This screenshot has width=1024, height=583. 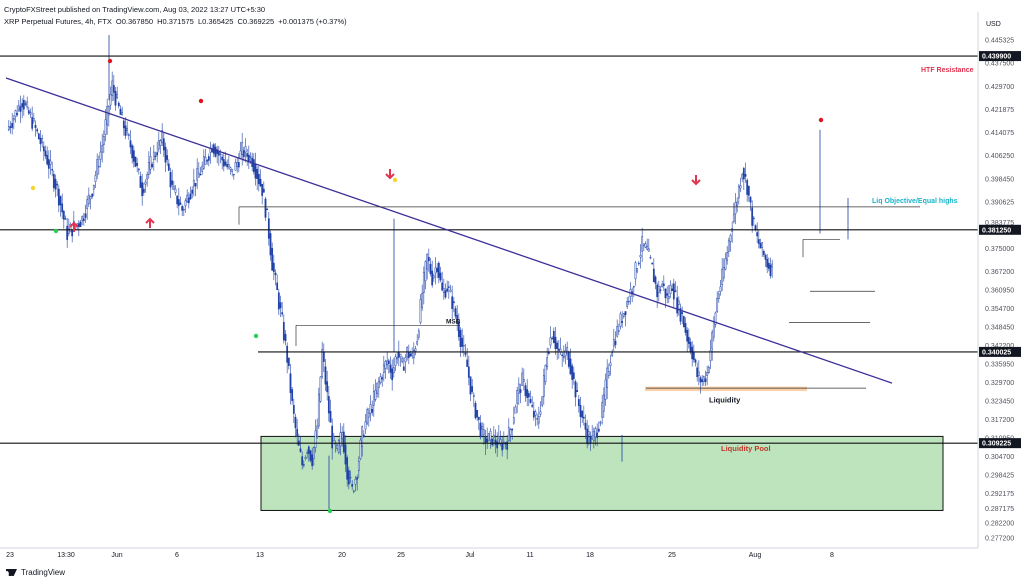 What do you see at coordinates (150, 222) in the screenshot?
I see `up-arrow-icon` at bounding box center [150, 222].